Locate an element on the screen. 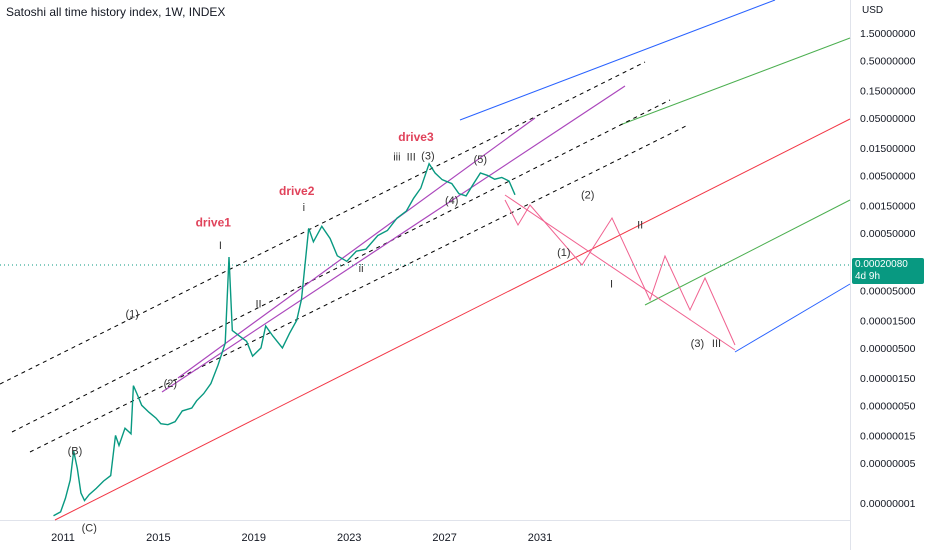  upper-green-line is located at coordinates (735, 81).